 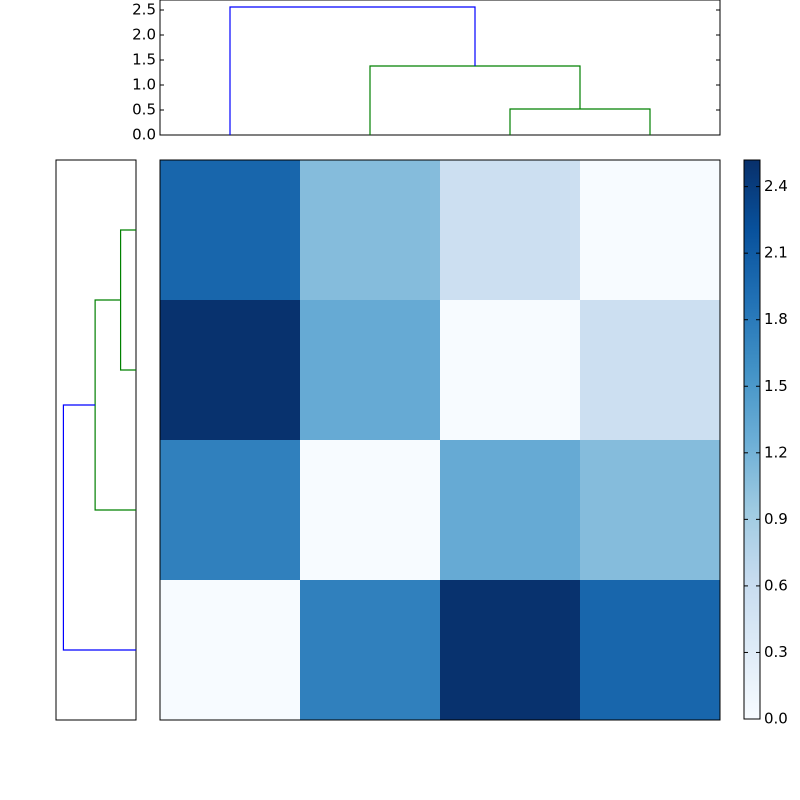 What do you see at coordinates (776, 585) in the screenshot?
I see `colorbar-tick-label: 0.6` at bounding box center [776, 585].